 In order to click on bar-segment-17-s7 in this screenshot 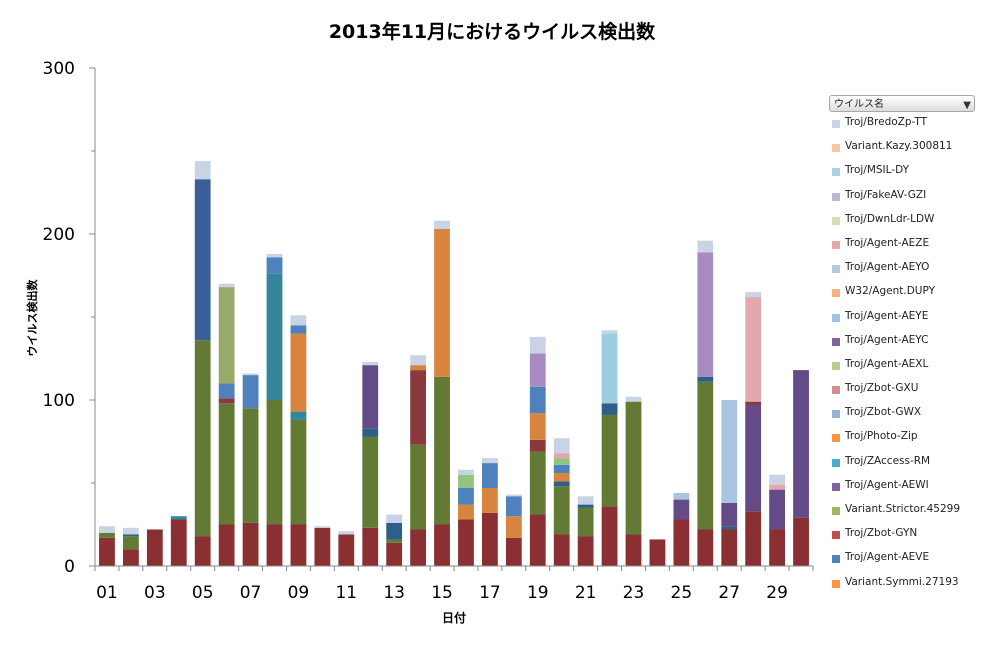, I will do `click(490, 500)`.